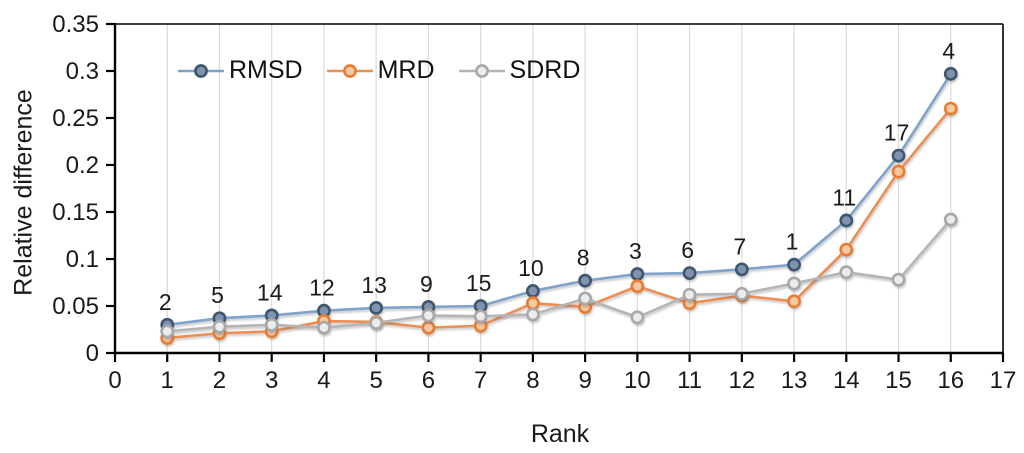 The image size is (1024, 453). I want to click on x-tick-label: 8, so click(532, 380).